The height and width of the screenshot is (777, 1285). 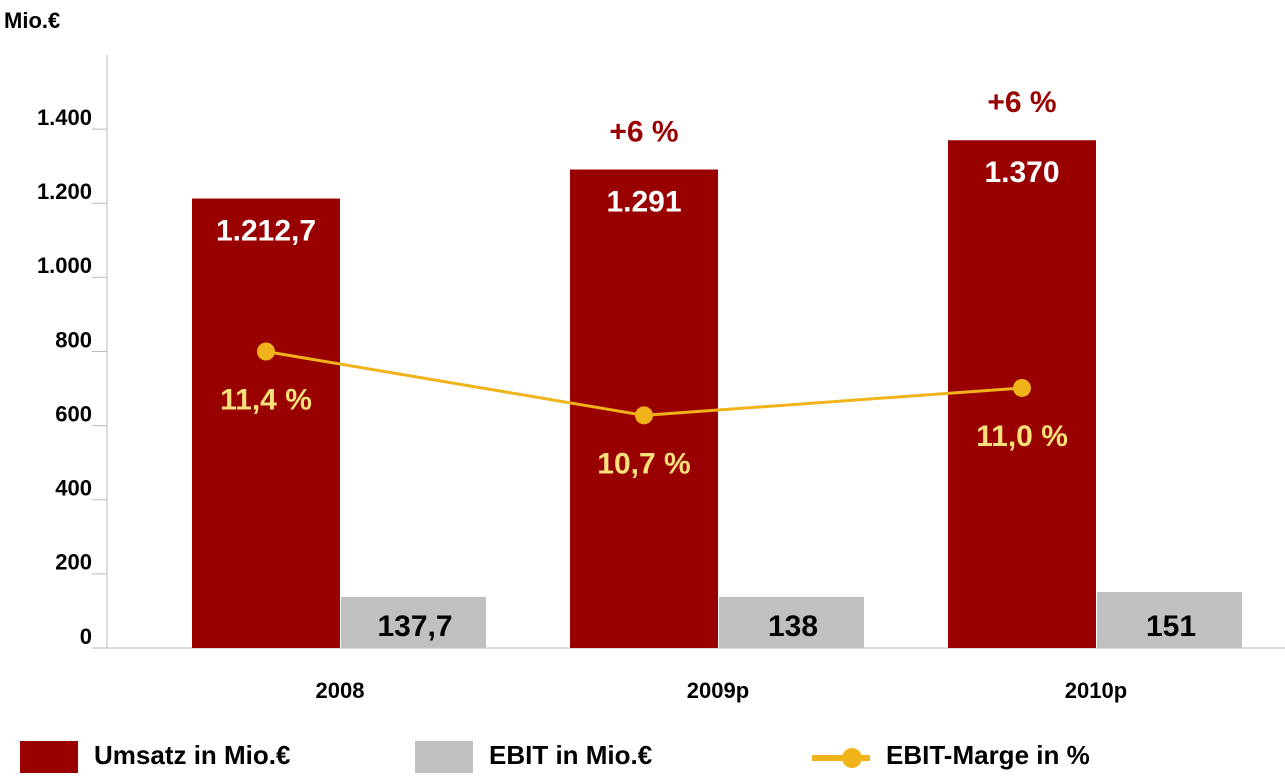 I want to click on value-label: 137,7, so click(x=414, y=626).